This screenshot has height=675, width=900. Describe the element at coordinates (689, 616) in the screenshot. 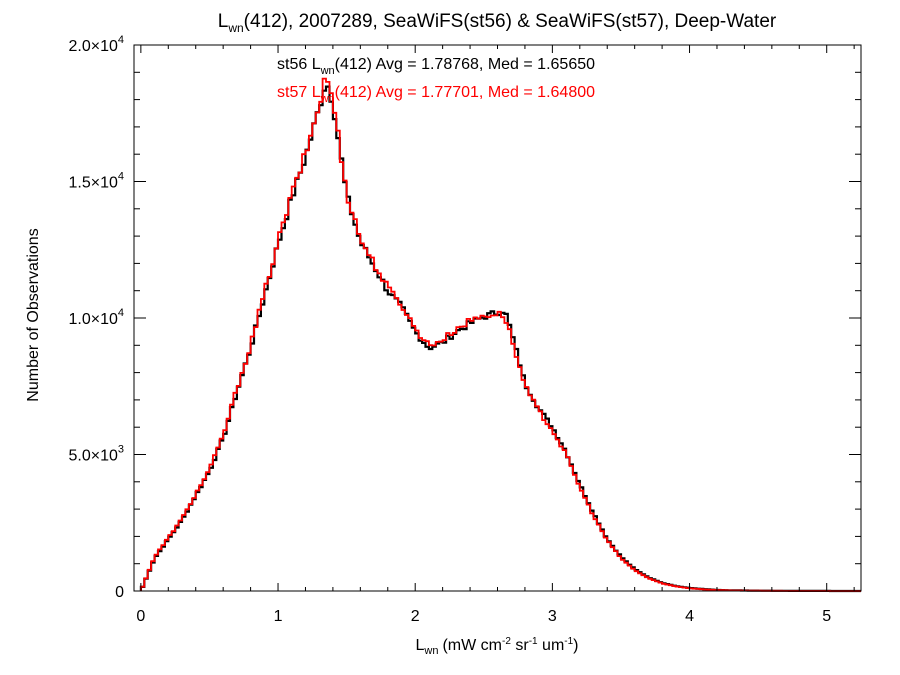

I see `x-tick-label: 4` at that location.